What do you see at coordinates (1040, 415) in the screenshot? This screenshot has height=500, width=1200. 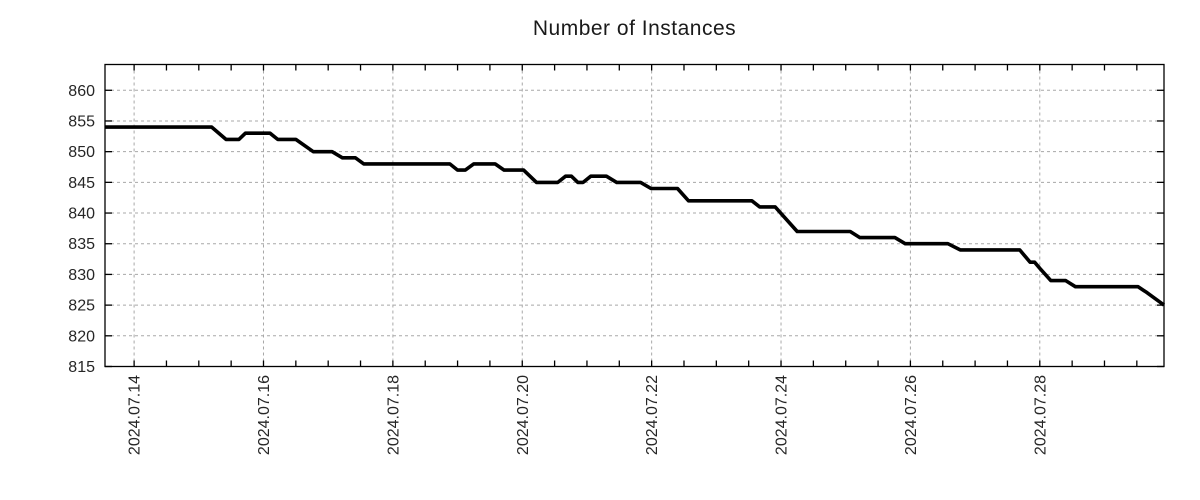 I see `x-tick-label: 2024.07.28` at bounding box center [1040, 415].